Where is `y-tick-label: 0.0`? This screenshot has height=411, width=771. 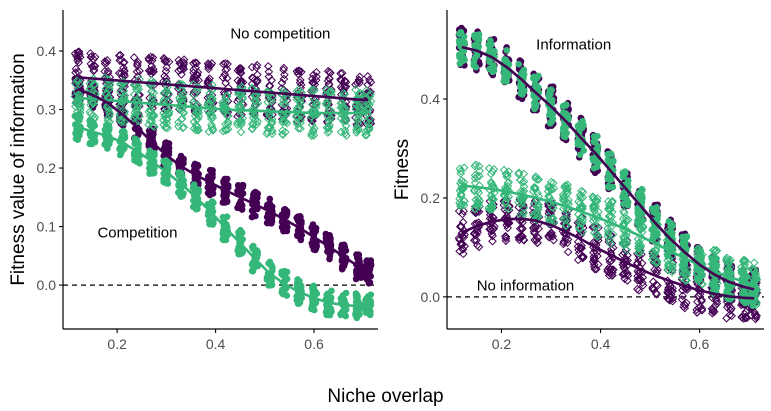
y-tick-label: 0.0 is located at coordinates (431, 297).